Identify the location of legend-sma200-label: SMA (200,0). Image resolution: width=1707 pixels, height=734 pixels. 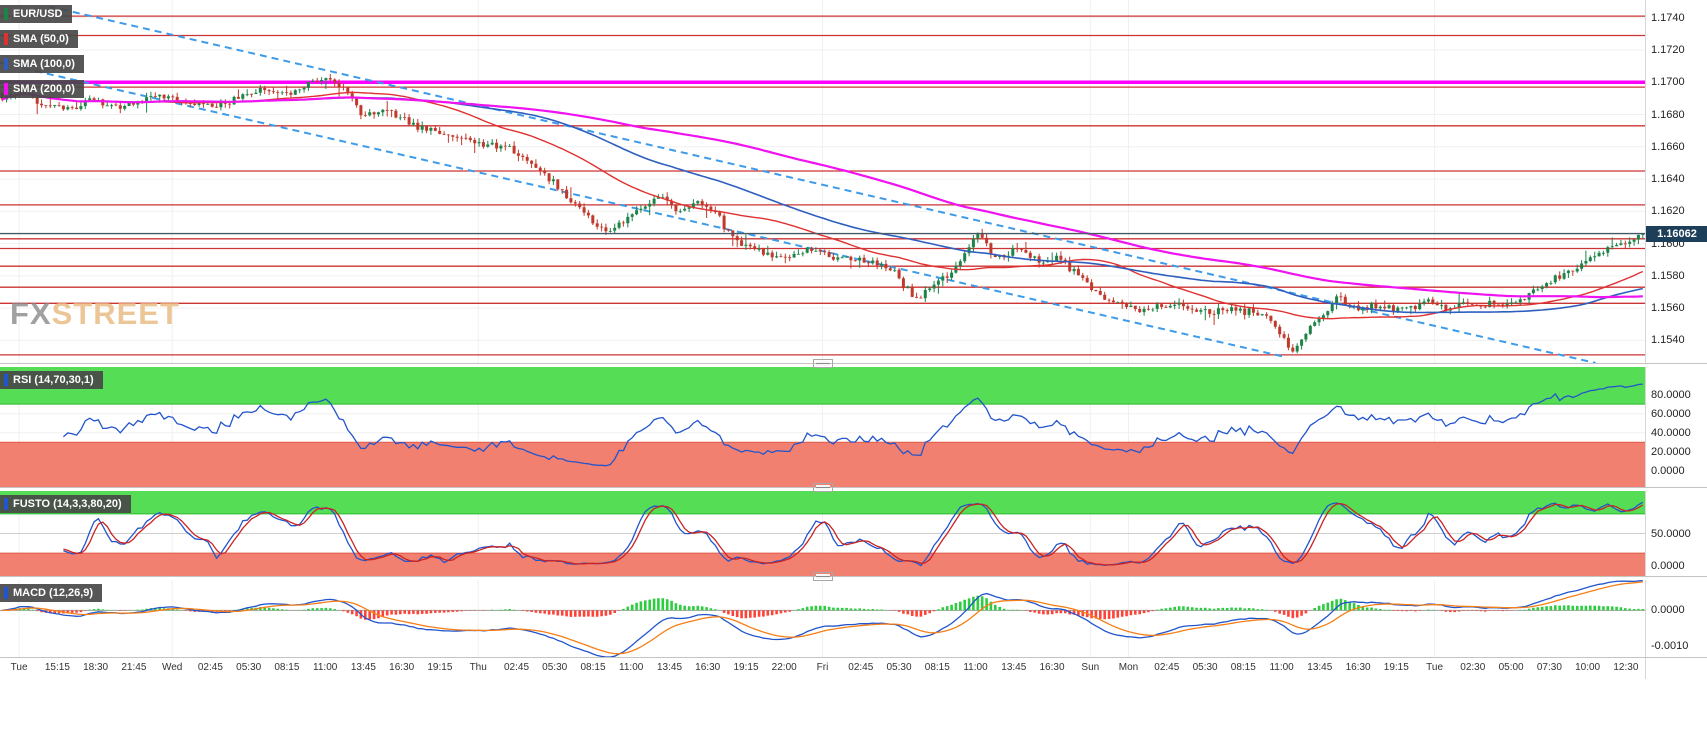
(44, 89).